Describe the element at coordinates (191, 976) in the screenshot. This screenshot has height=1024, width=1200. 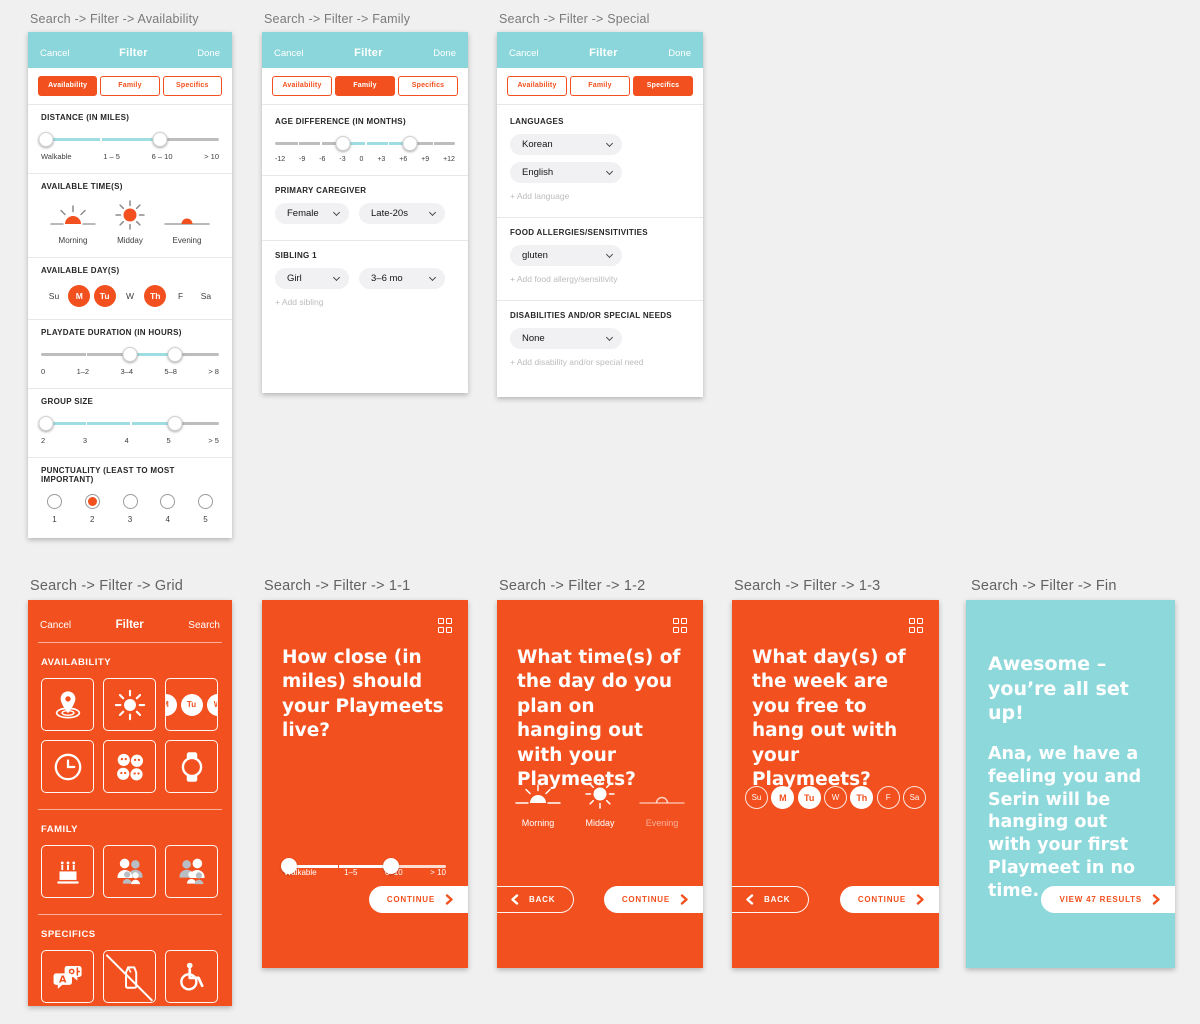
I see `filter-tile-special-needs` at that location.